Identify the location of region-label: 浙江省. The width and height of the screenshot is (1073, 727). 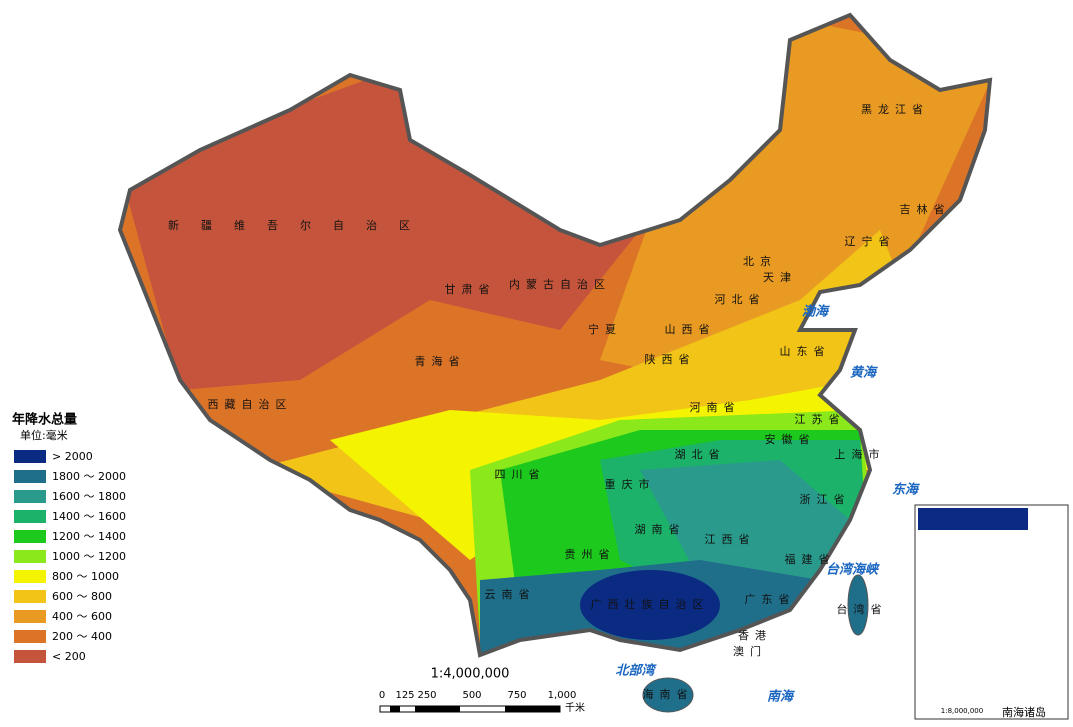
(825, 499).